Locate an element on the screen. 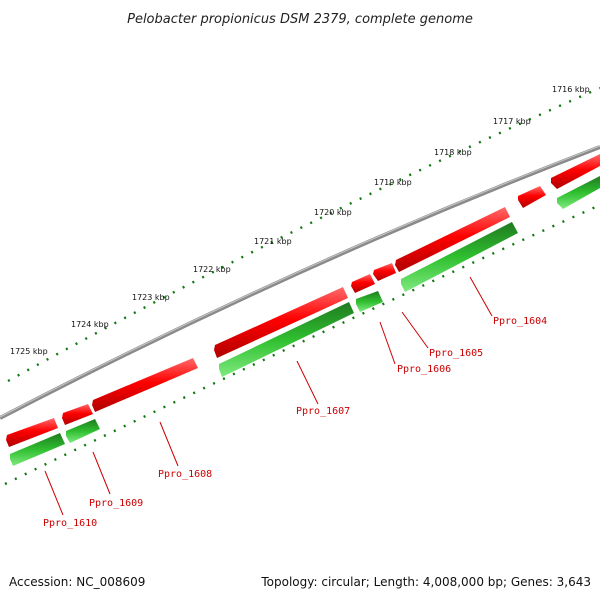 The image size is (600, 600). gene-label: Ppro_1607 is located at coordinates (323, 411).